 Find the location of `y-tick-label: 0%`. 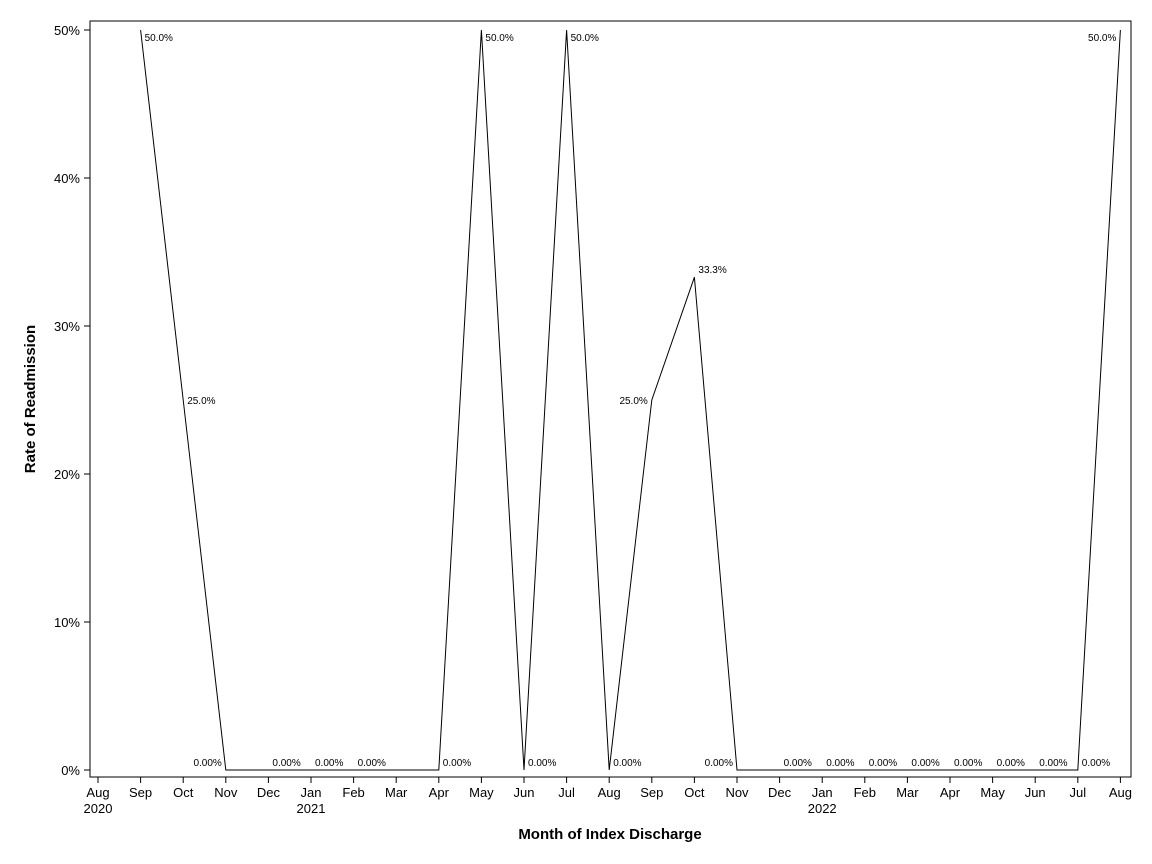

y-tick-label: 0% is located at coordinates (70, 770).